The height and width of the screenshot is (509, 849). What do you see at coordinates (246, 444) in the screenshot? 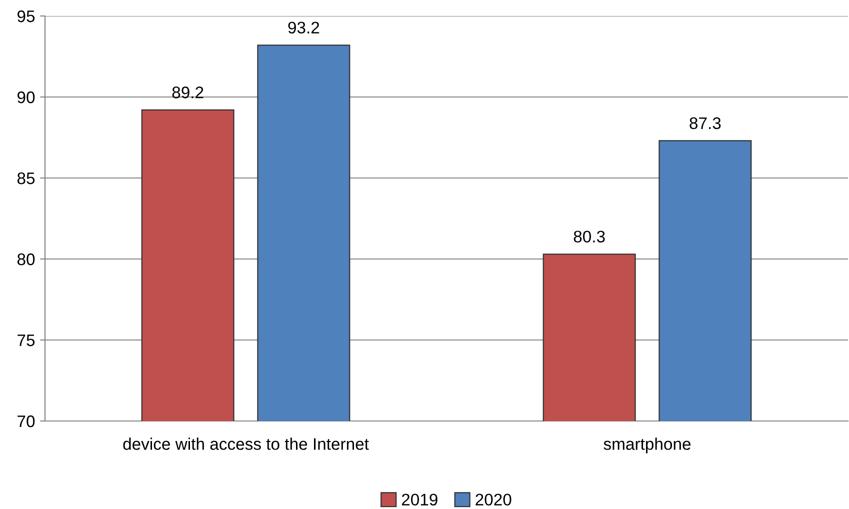
I see `x-tick-label: device with access to the Internet` at bounding box center [246, 444].